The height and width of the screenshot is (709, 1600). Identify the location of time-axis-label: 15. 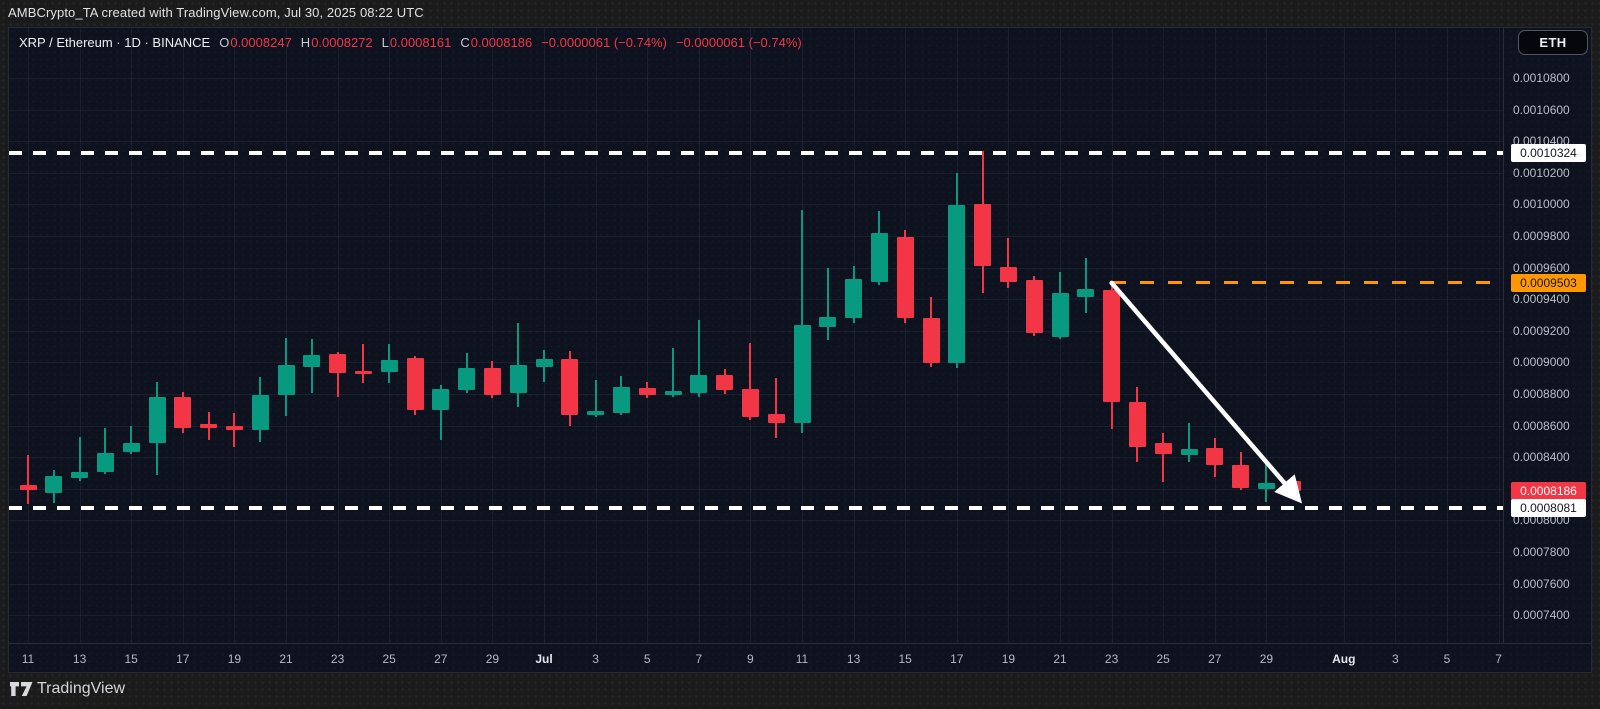
(131, 659).